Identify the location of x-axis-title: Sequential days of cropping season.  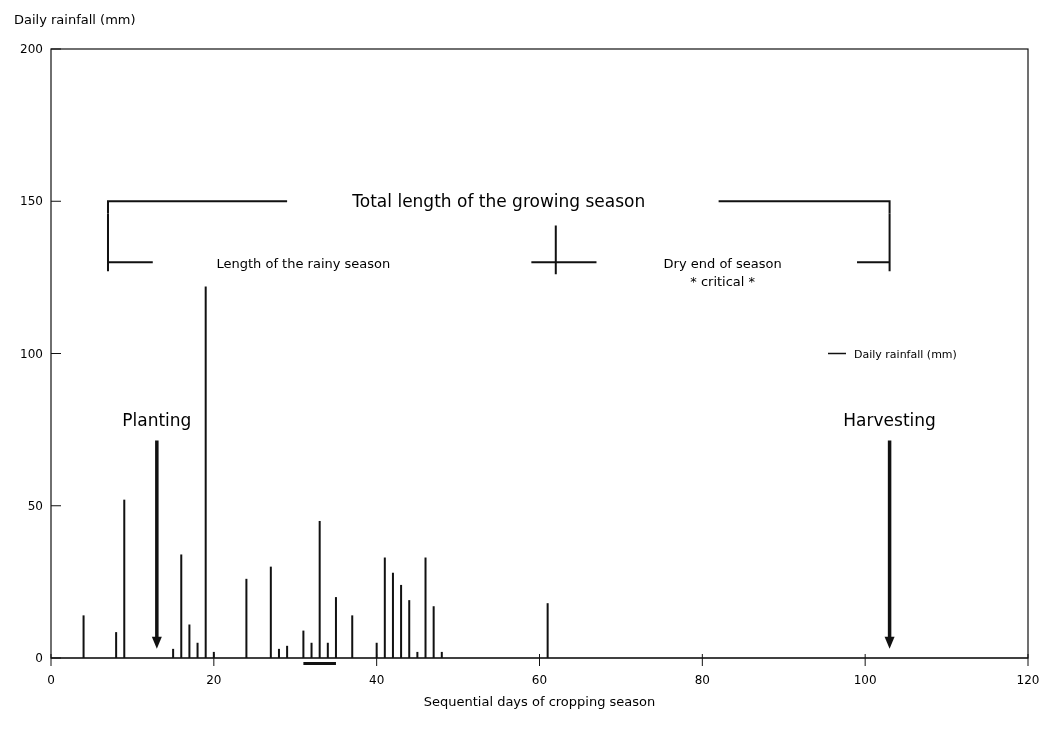
(539, 701).